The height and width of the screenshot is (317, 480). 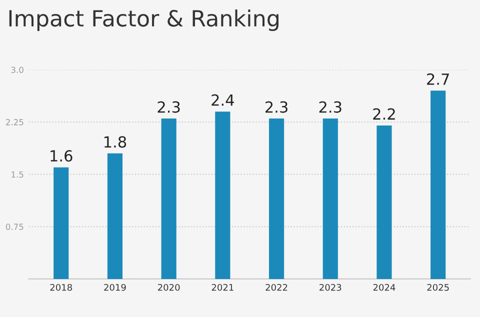 I want to click on x-tick-label: 2024, so click(x=384, y=287).